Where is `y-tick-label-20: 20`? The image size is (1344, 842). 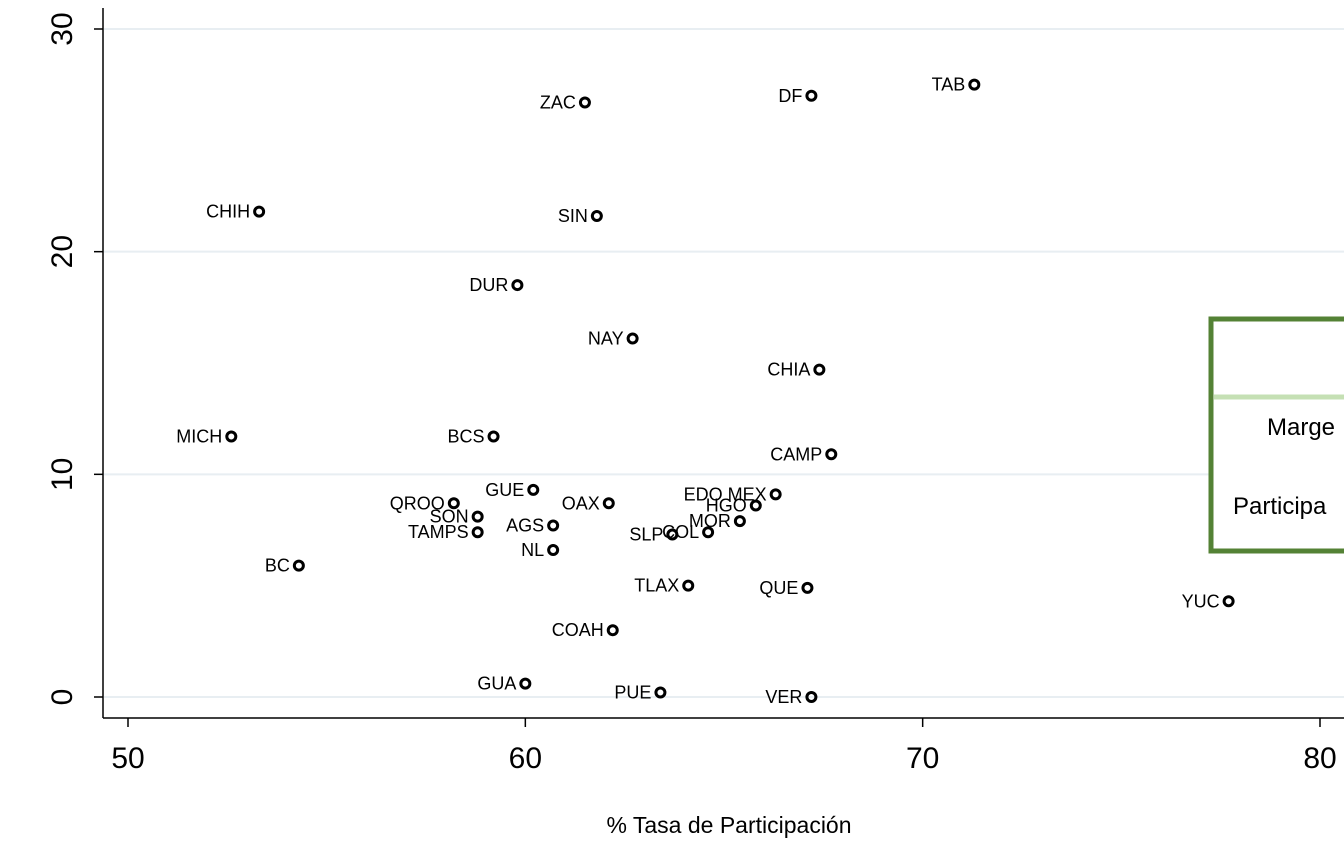
y-tick-label-20: 20 is located at coordinates (62, 251).